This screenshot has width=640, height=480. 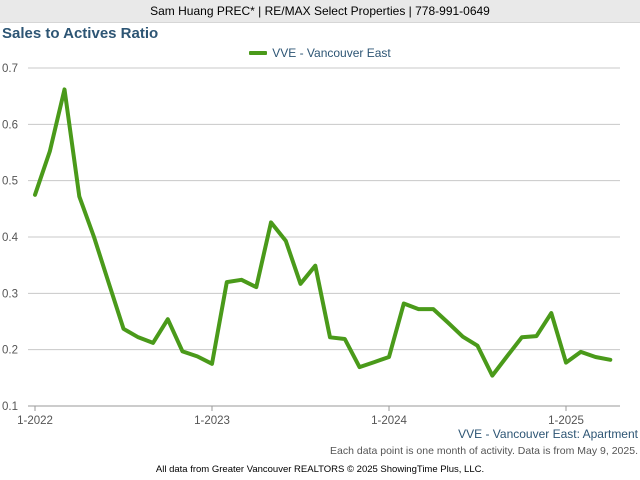 I want to click on y-tick-label: 0.2, so click(x=10, y=351).